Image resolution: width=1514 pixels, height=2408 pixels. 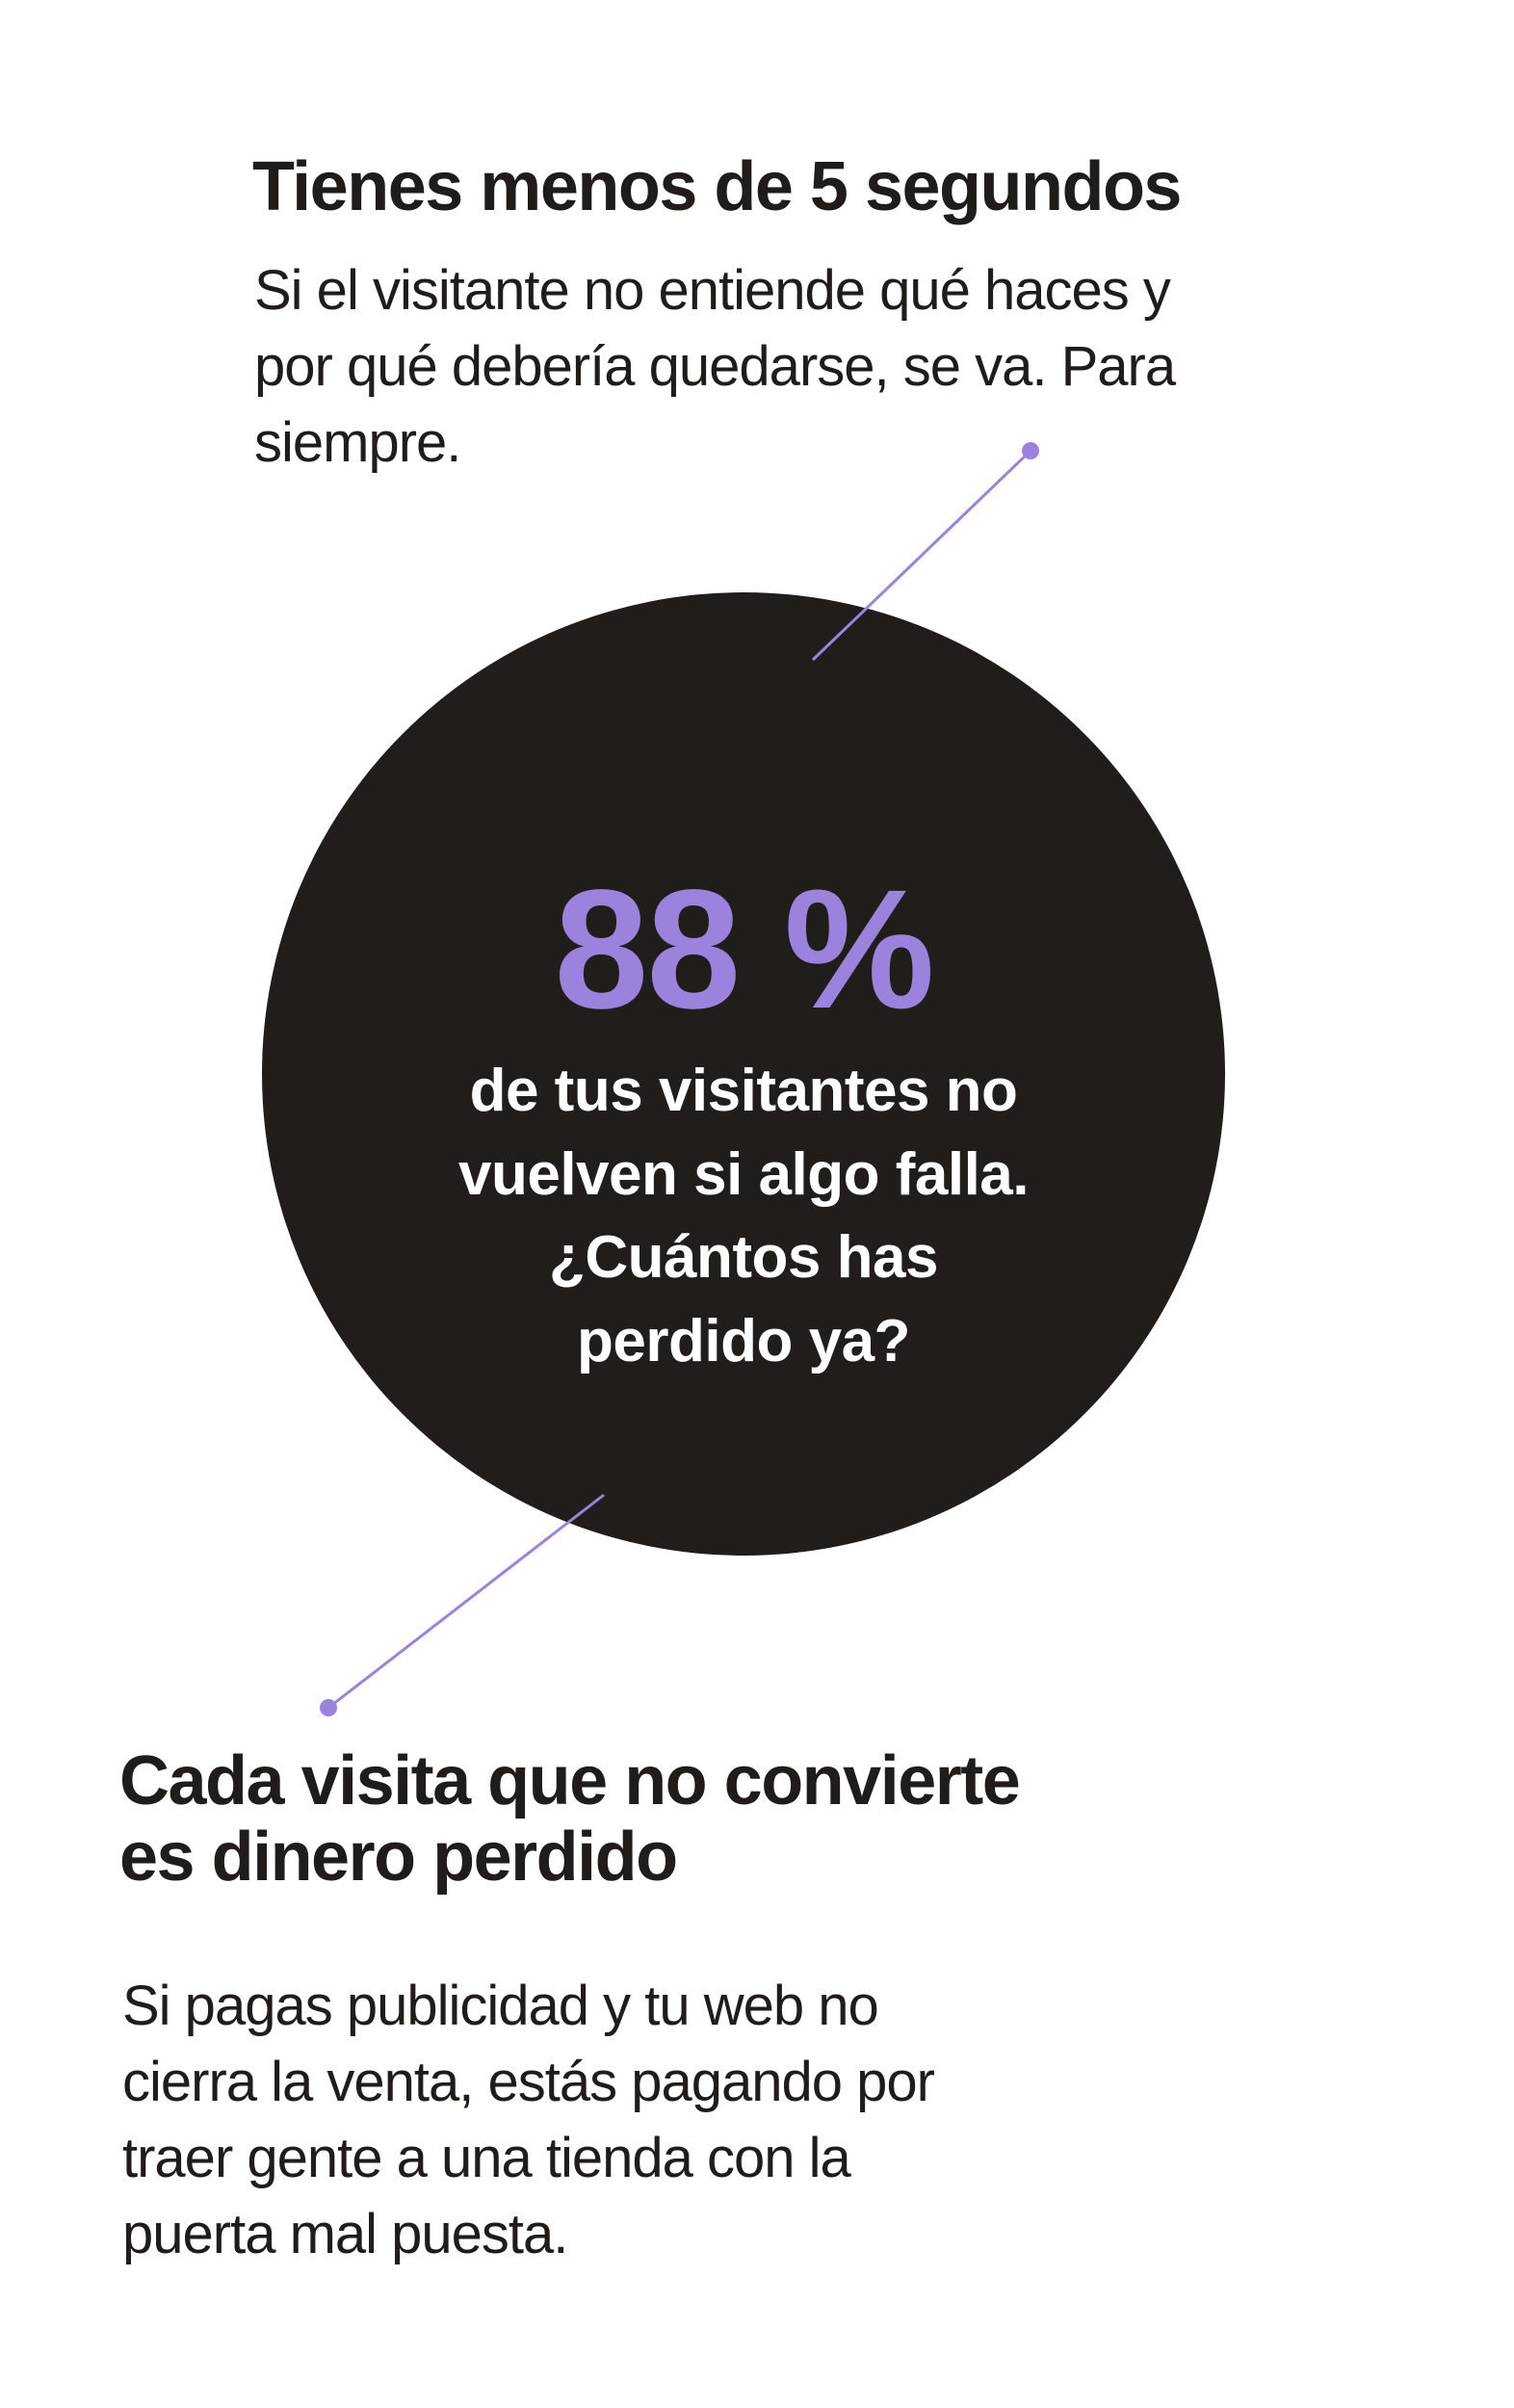 What do you see at coordinates (717, 186) in the screenshot?
I see `section1-heading: Tienes menos de 5 segundos` at bounding box center [717, 186].